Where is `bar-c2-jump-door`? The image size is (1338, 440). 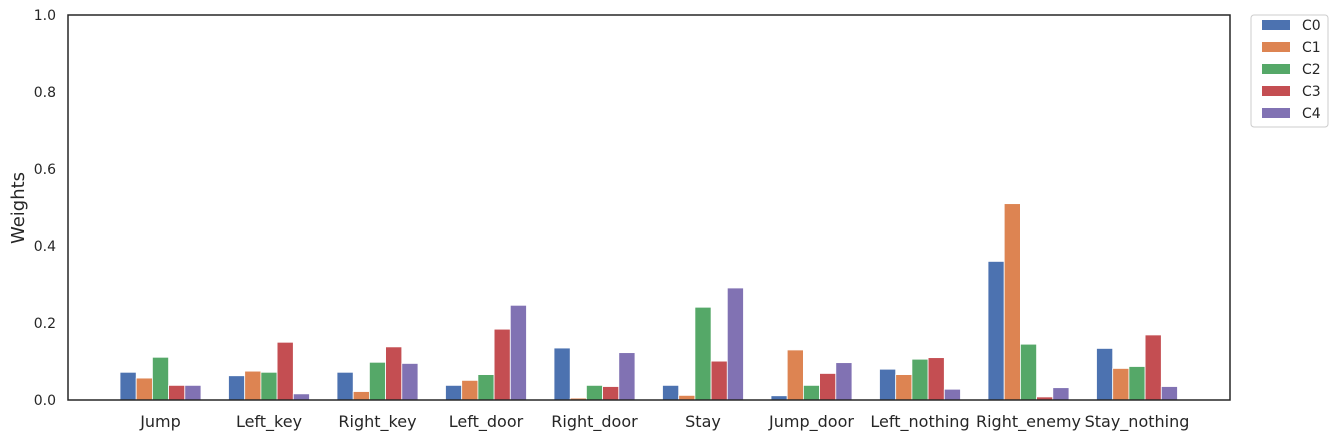
bar-c2-jump-door is located at coordinates (812, 392).